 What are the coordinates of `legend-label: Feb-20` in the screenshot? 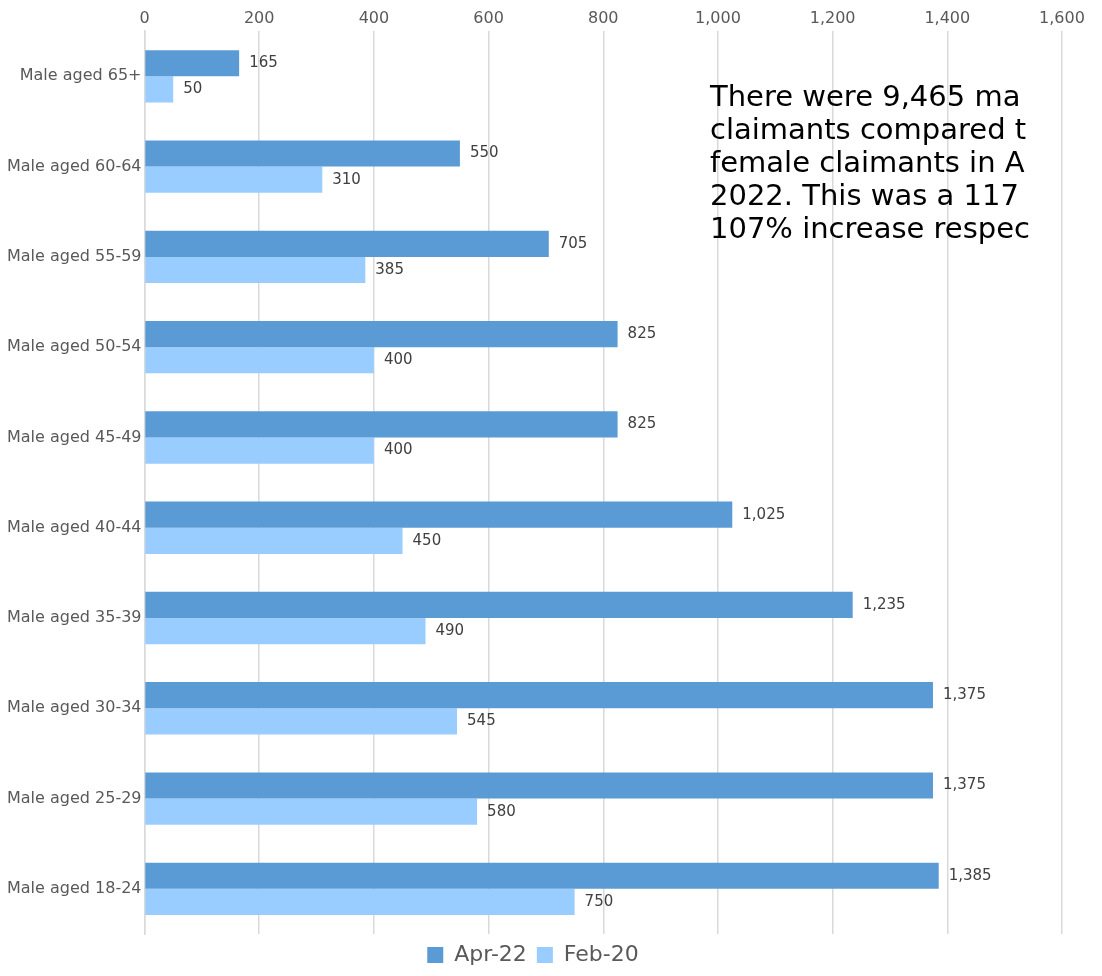 It's located at (601, 953).